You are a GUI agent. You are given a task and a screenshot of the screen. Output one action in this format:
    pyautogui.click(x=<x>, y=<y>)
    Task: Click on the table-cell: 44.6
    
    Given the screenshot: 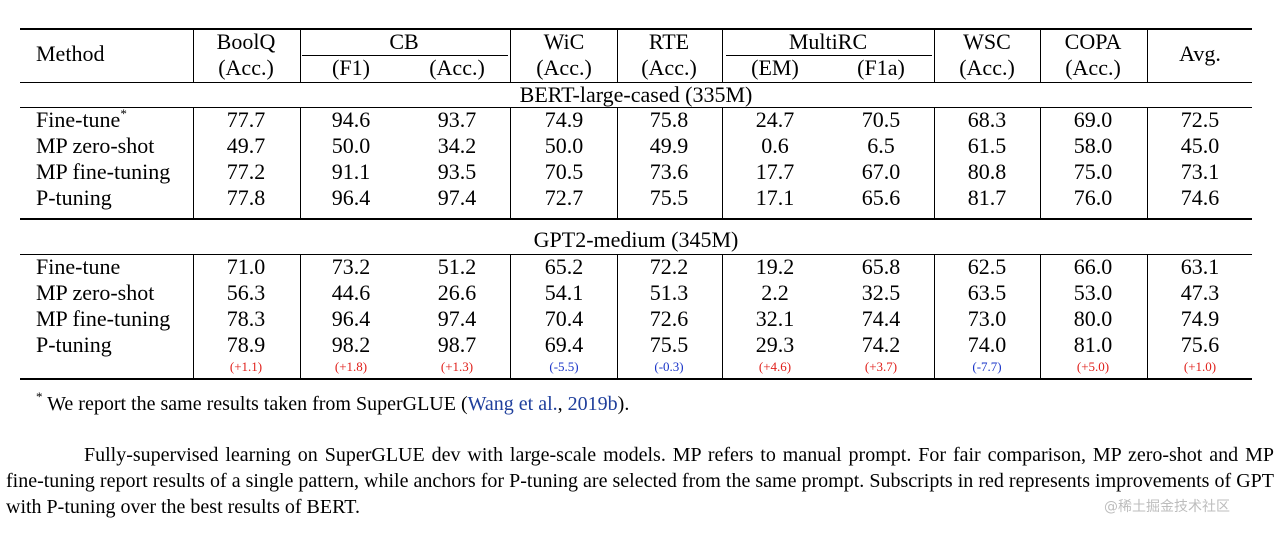 What is the action you would take?
    pyautogui.click(x=351, y=292)
    